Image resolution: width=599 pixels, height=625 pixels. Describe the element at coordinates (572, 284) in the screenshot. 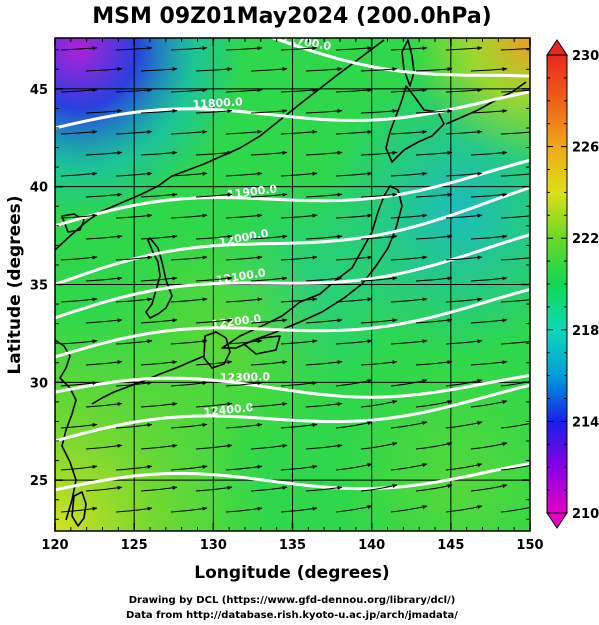

I see `colorbar: 210 214 218 222 226 230` at that location.